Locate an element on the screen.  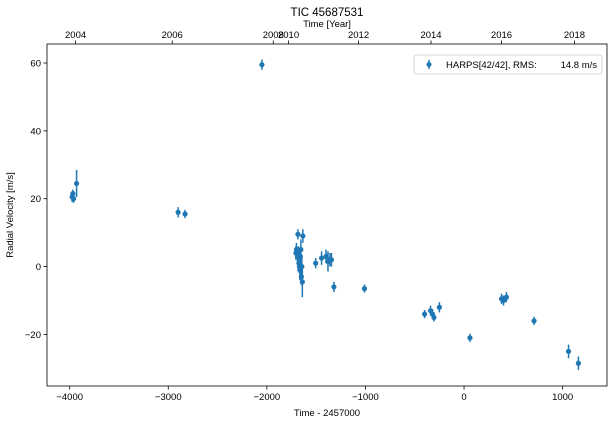
chart-title: TIC 45687531 is located at coordinates (327, 13).